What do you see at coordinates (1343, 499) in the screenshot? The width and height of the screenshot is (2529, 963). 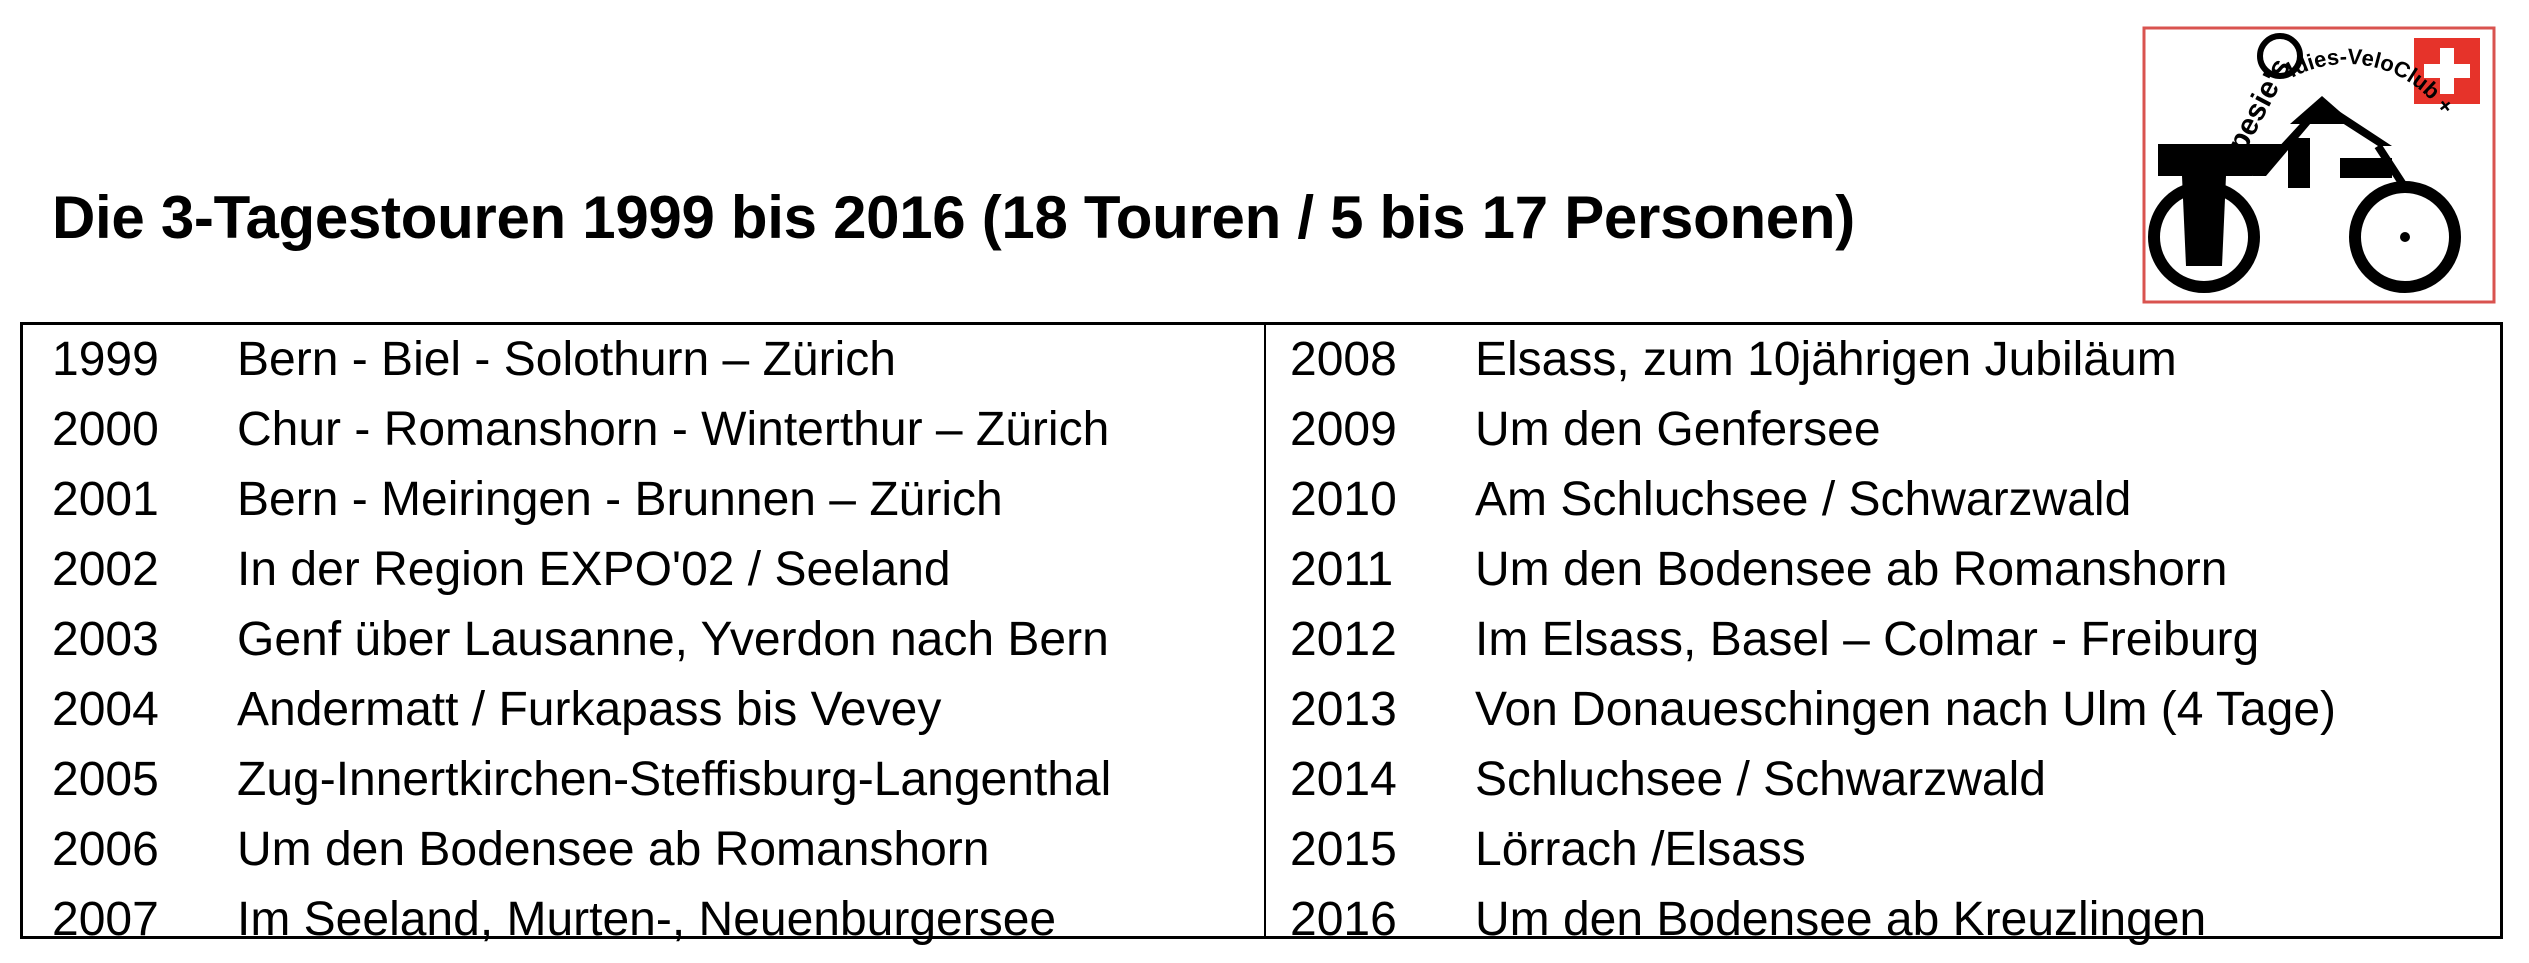 I see `tour-year: 2010` at bounding box center [1343, 499].